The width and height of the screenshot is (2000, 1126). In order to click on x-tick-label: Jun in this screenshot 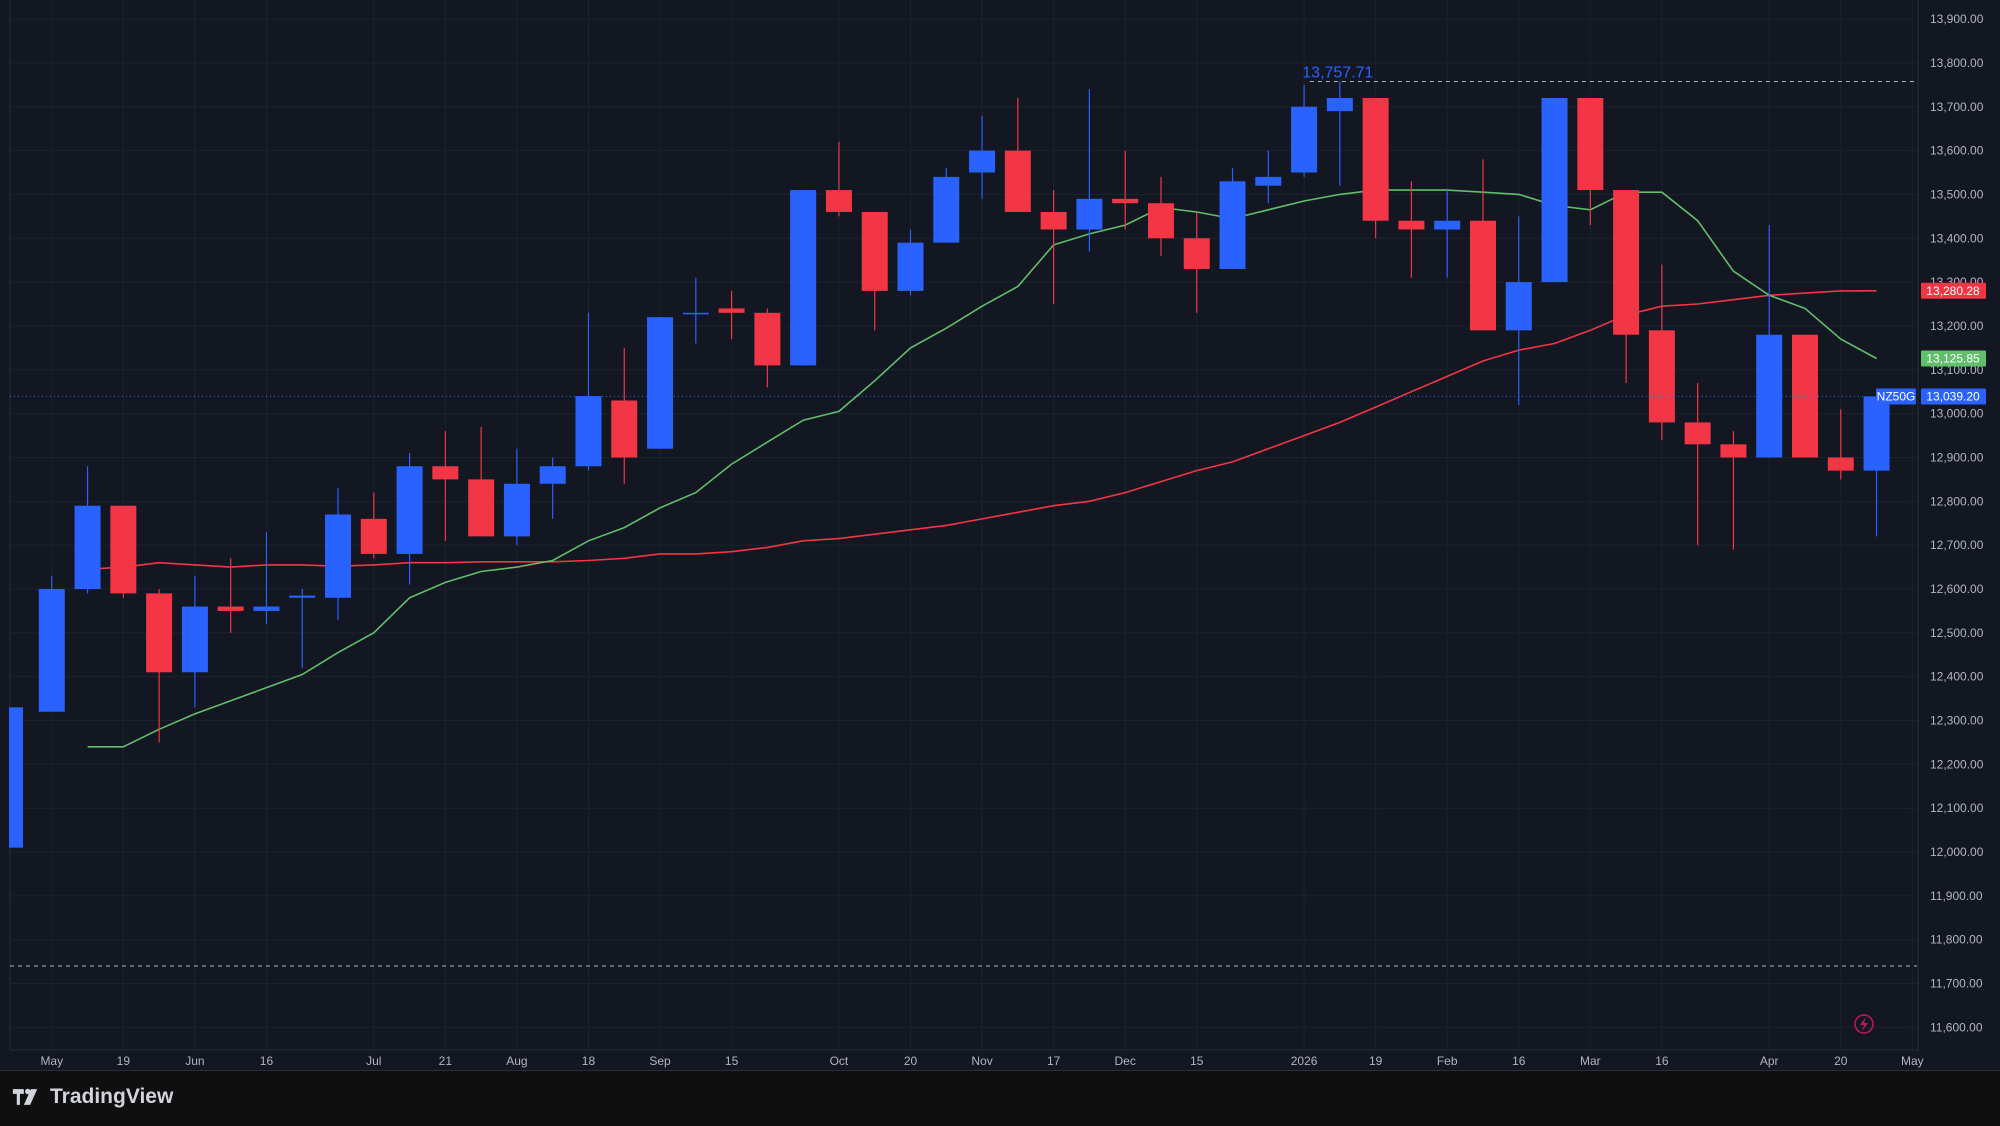, I will do `click(194, 1061)`.